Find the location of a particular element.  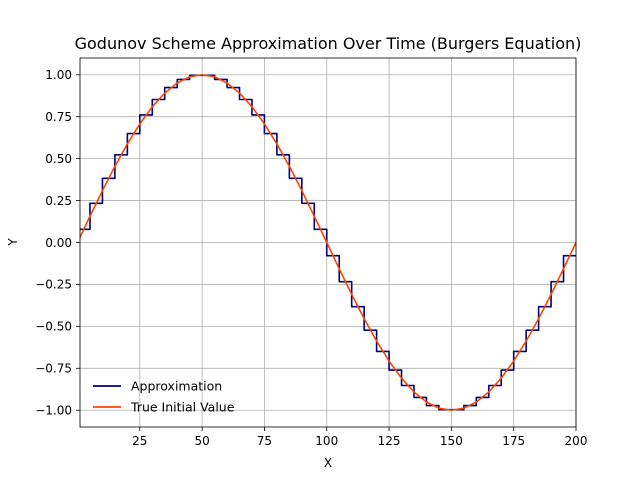

y-tick-label-0: −1.00 is located at coordinates (53, 411).